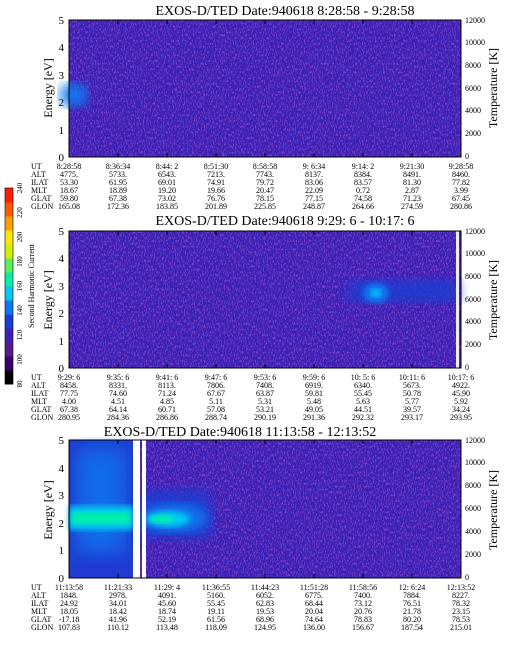 Image resolution: width=505 pixels, height=654 pixels. I want to click on panel-1-y2tick-6: 12000, so click(475, 20).